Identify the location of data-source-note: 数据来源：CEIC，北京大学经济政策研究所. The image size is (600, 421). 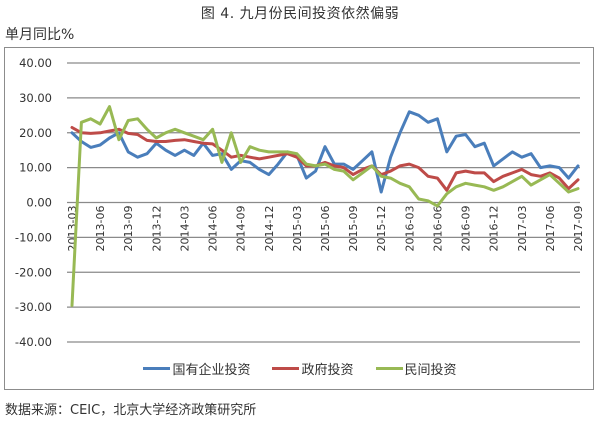
(131, 410).